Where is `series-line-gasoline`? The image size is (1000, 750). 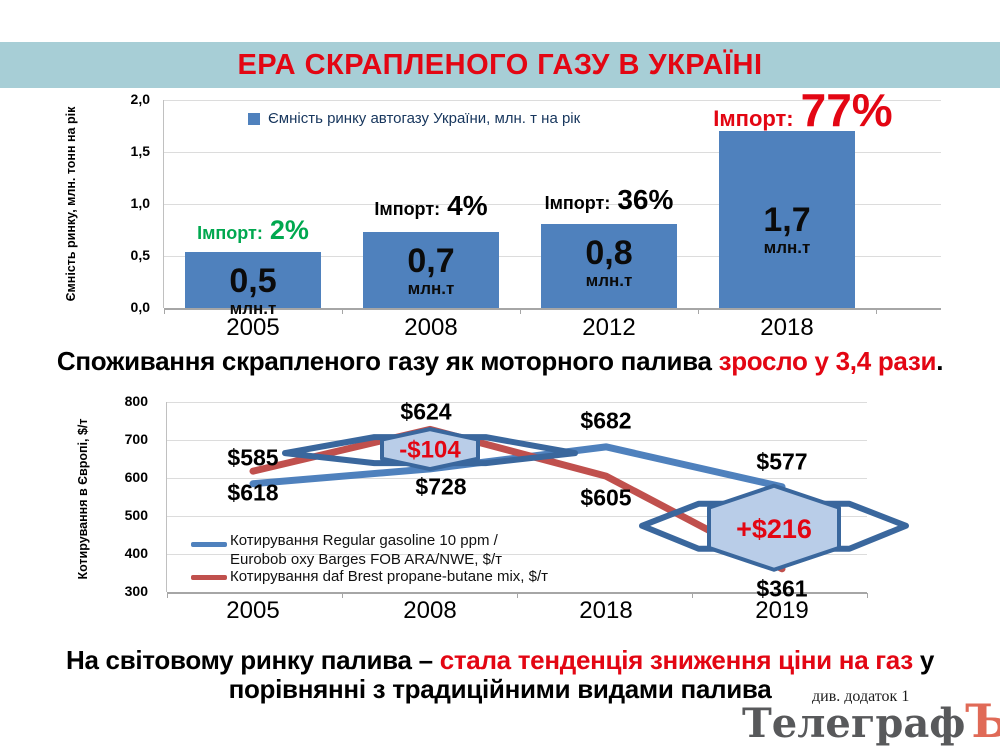 series-line-gasoline is located at coordinates (517, 467).